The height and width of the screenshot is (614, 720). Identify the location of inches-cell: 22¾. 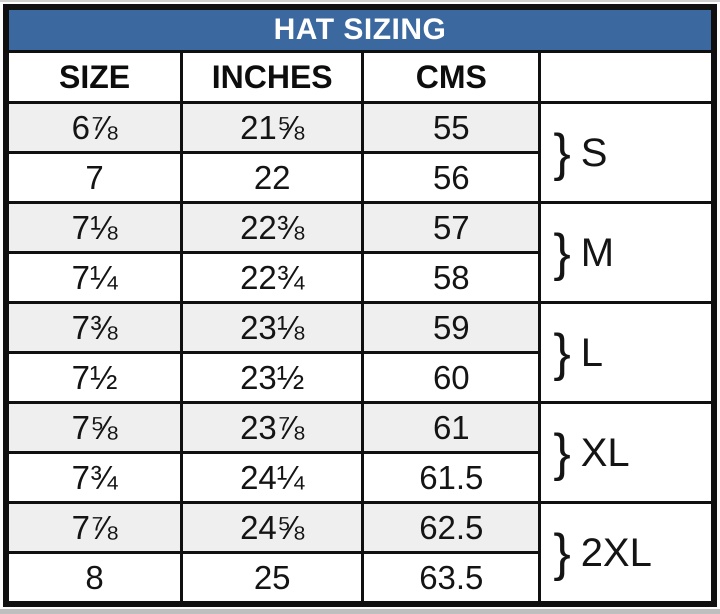
(272, 277).